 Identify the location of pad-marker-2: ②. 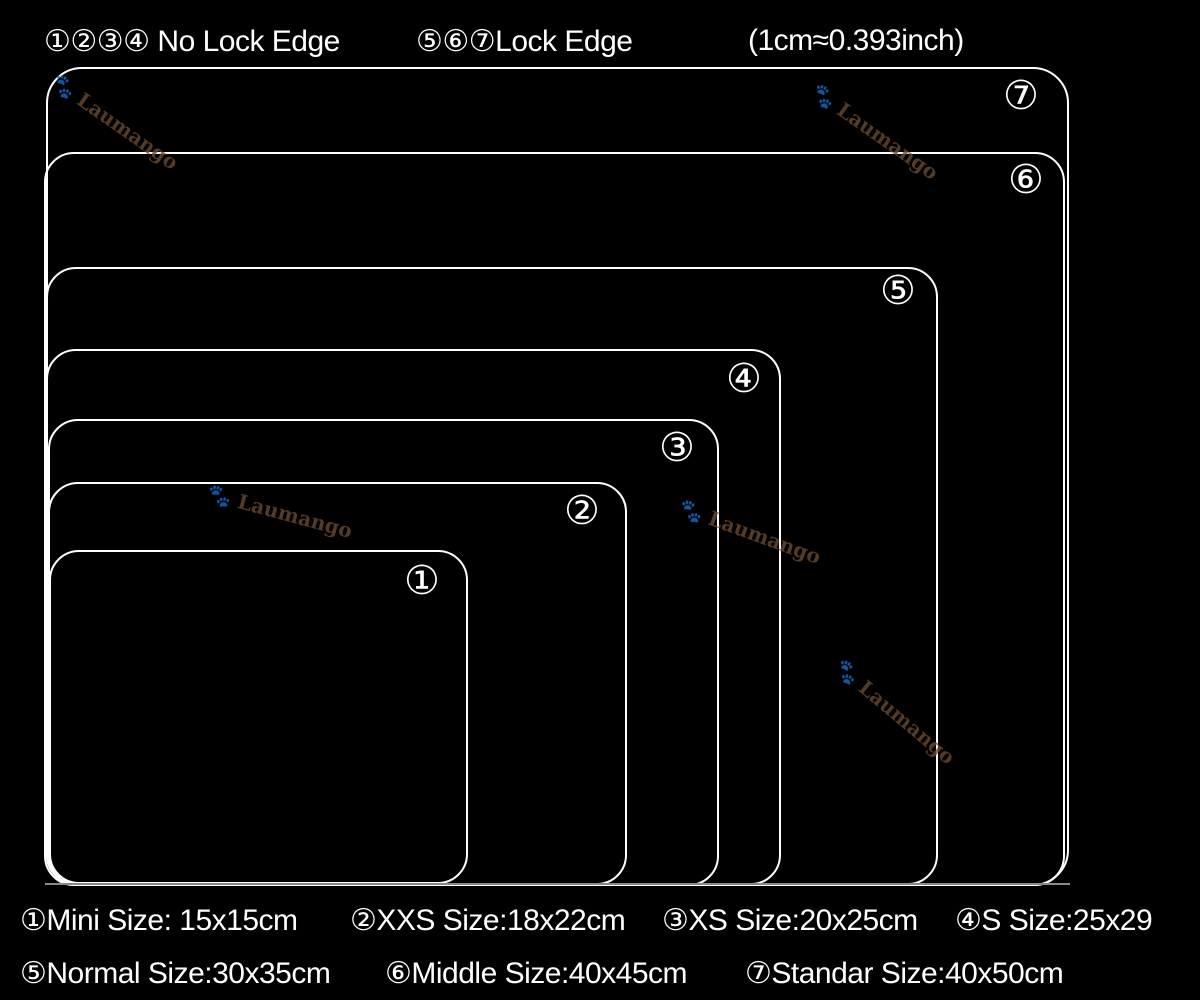
(582, 511).